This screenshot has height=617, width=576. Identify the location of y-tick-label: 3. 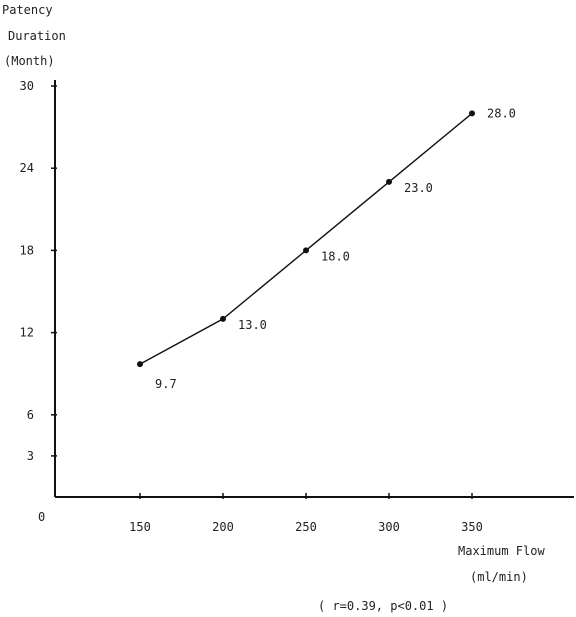
(30, 456).